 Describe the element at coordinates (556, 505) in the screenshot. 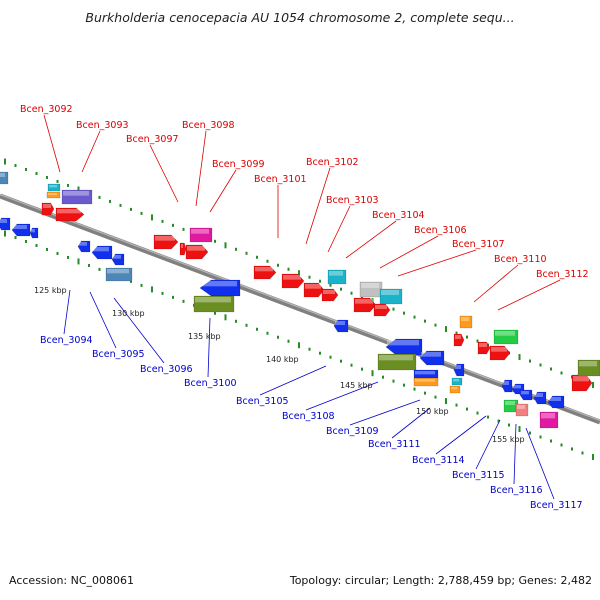

I see `gene-label-reverse: Bcen_3117` at that location.